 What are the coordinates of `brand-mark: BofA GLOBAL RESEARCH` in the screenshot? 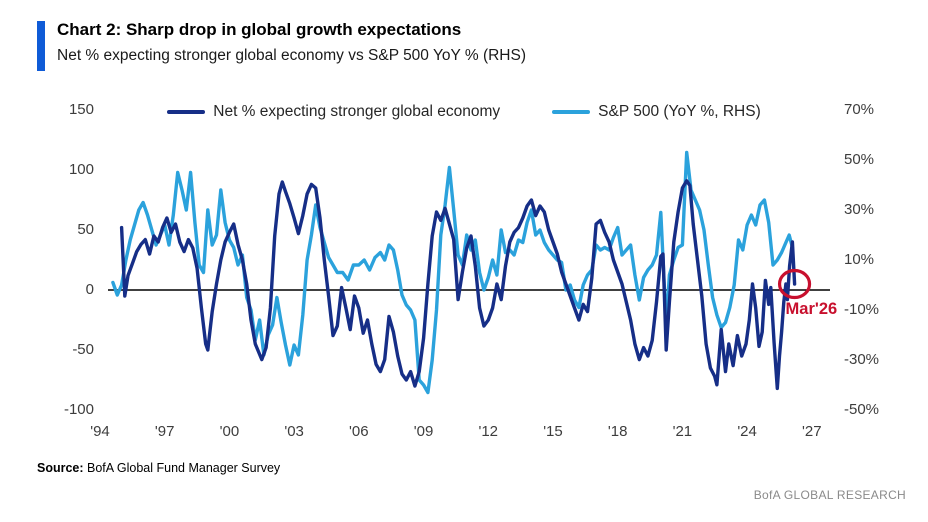 It's located at (829, 495).